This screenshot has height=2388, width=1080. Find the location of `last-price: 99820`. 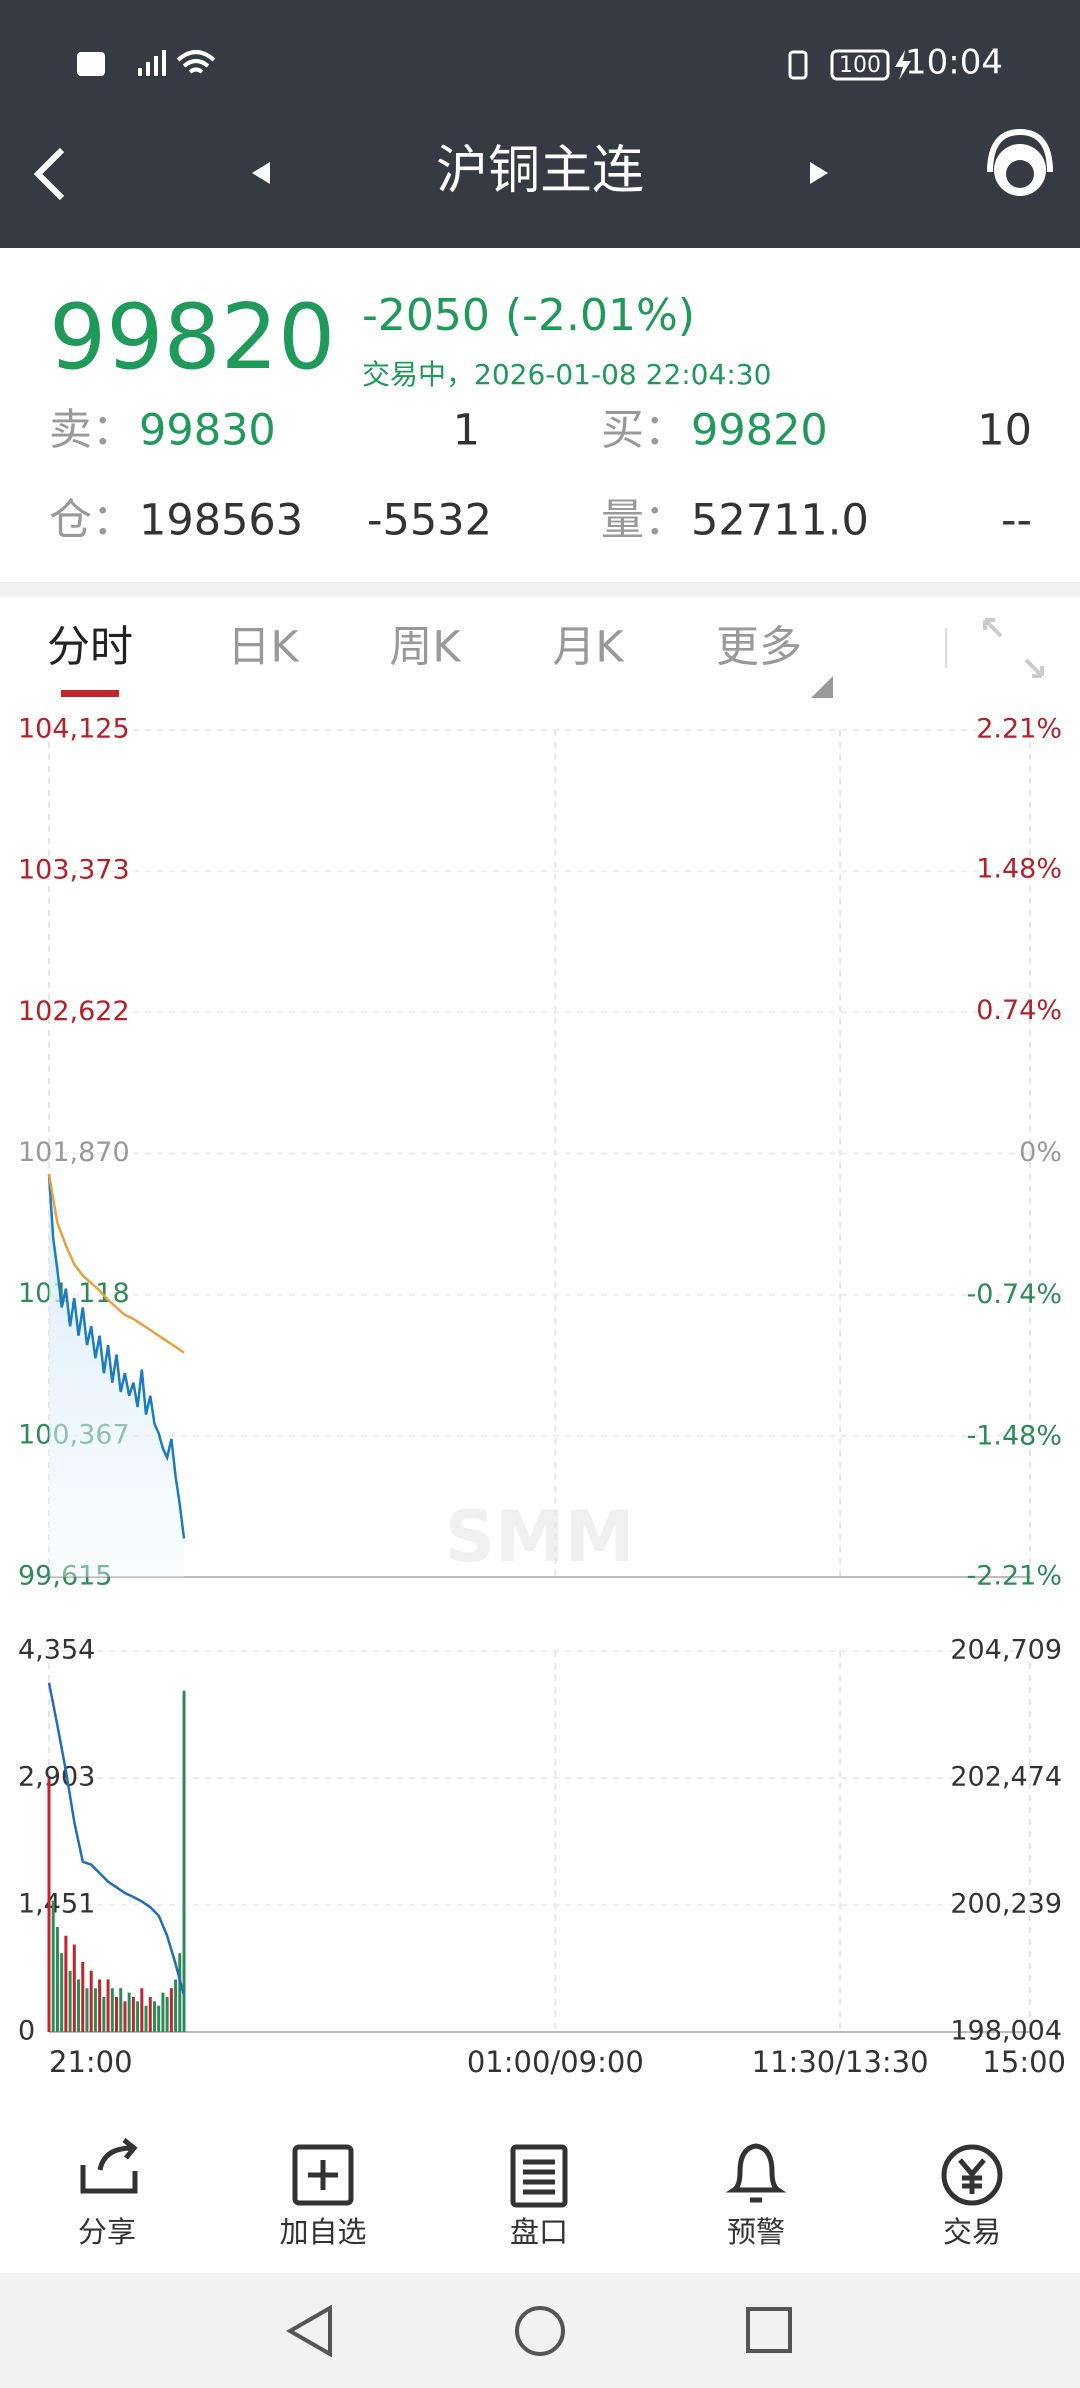

last-price: 99820 is located at coordinates (192, 337).